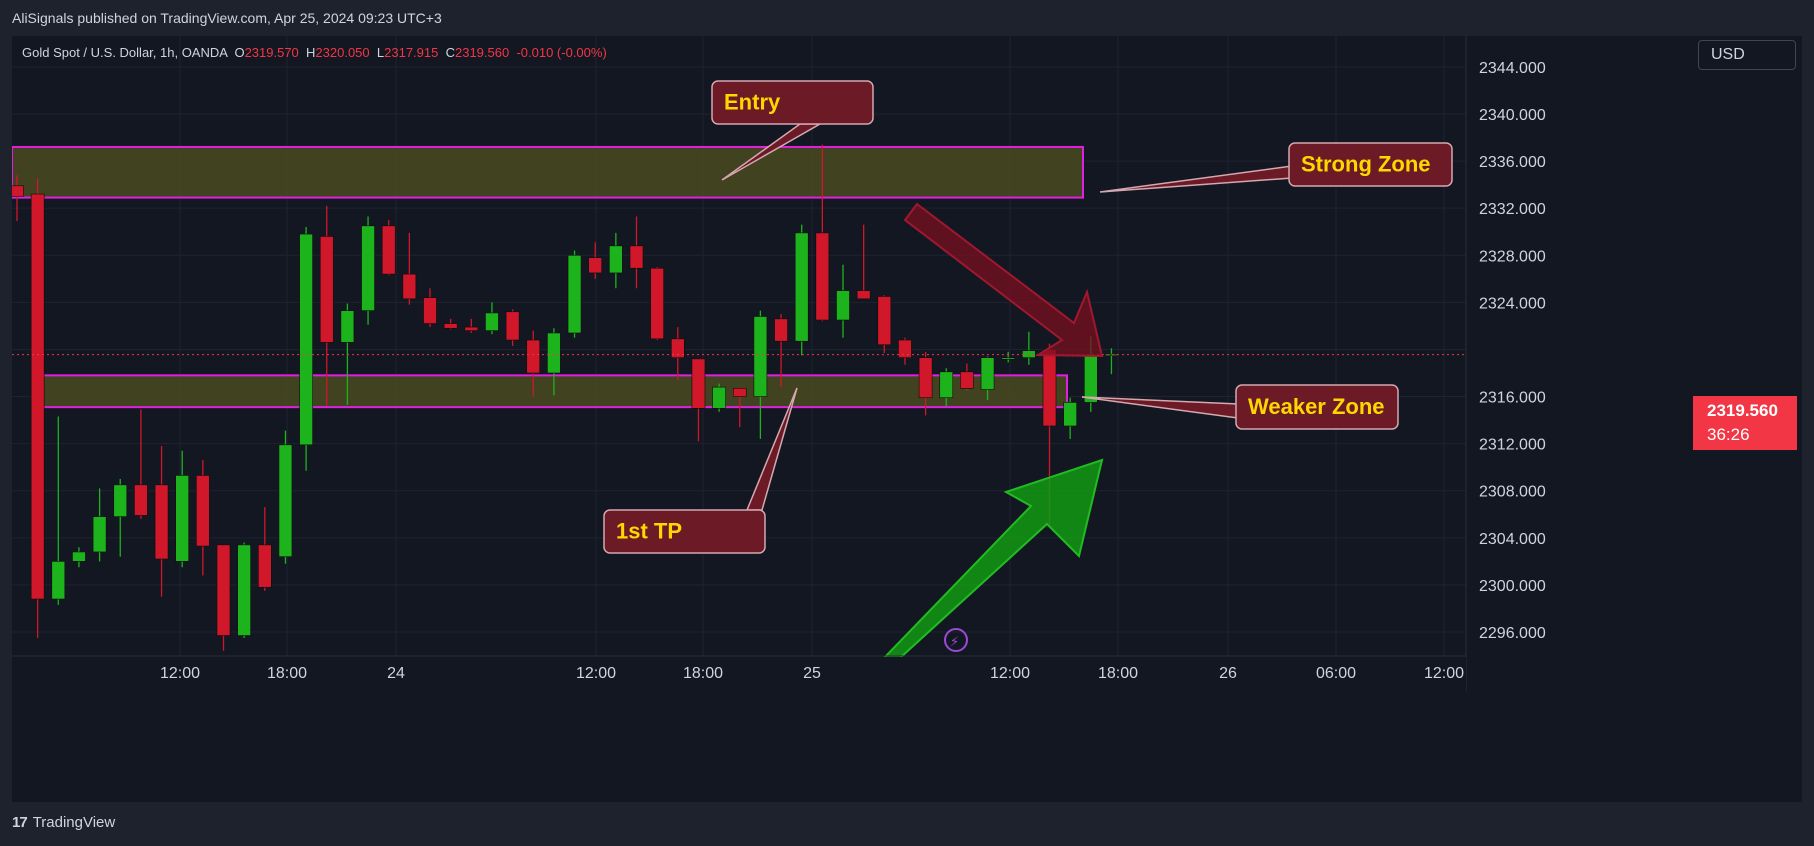 Image resolution: width=1814 pixels, height=846 pixels. I want to click on first-tp-callout-box, so click(684, 531).